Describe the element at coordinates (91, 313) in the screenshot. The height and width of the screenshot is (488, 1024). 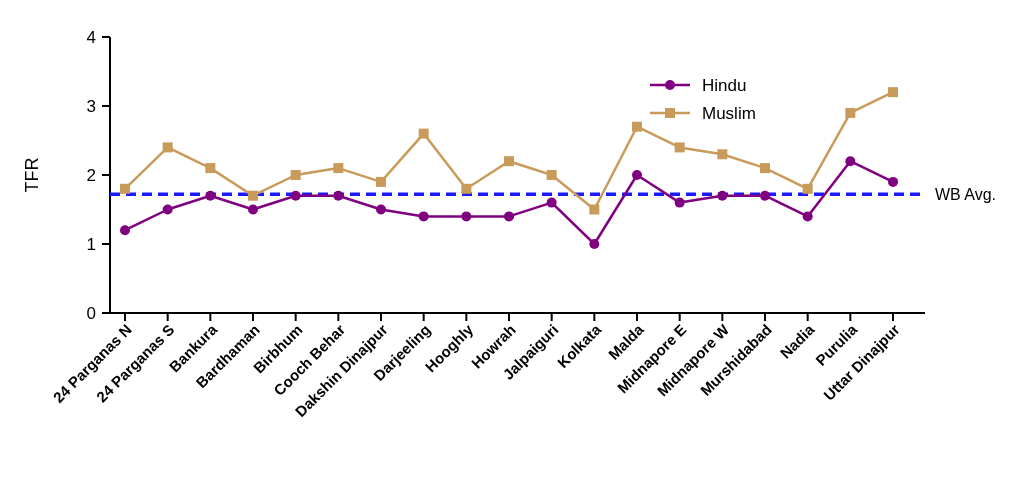
I see `y-tick-label: 0` at that location.